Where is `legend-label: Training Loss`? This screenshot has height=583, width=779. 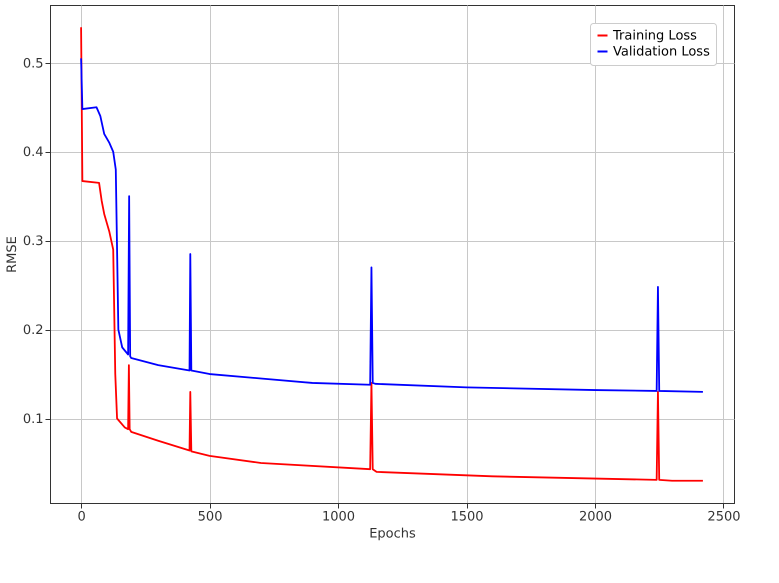
legend-label: Training Loss is located at coordinates (655, 36).